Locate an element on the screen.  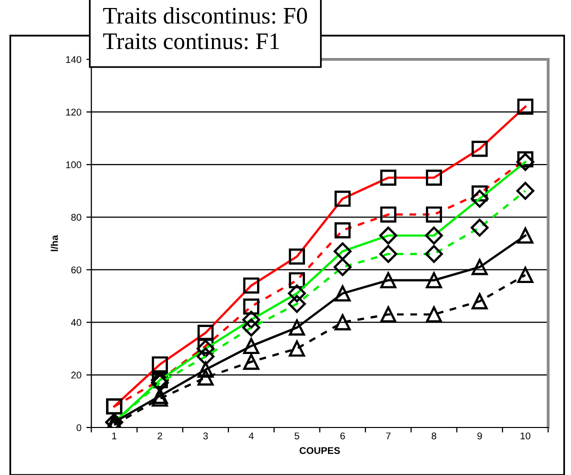
y-tick-label: 140 is located at coordinates (74, 59).